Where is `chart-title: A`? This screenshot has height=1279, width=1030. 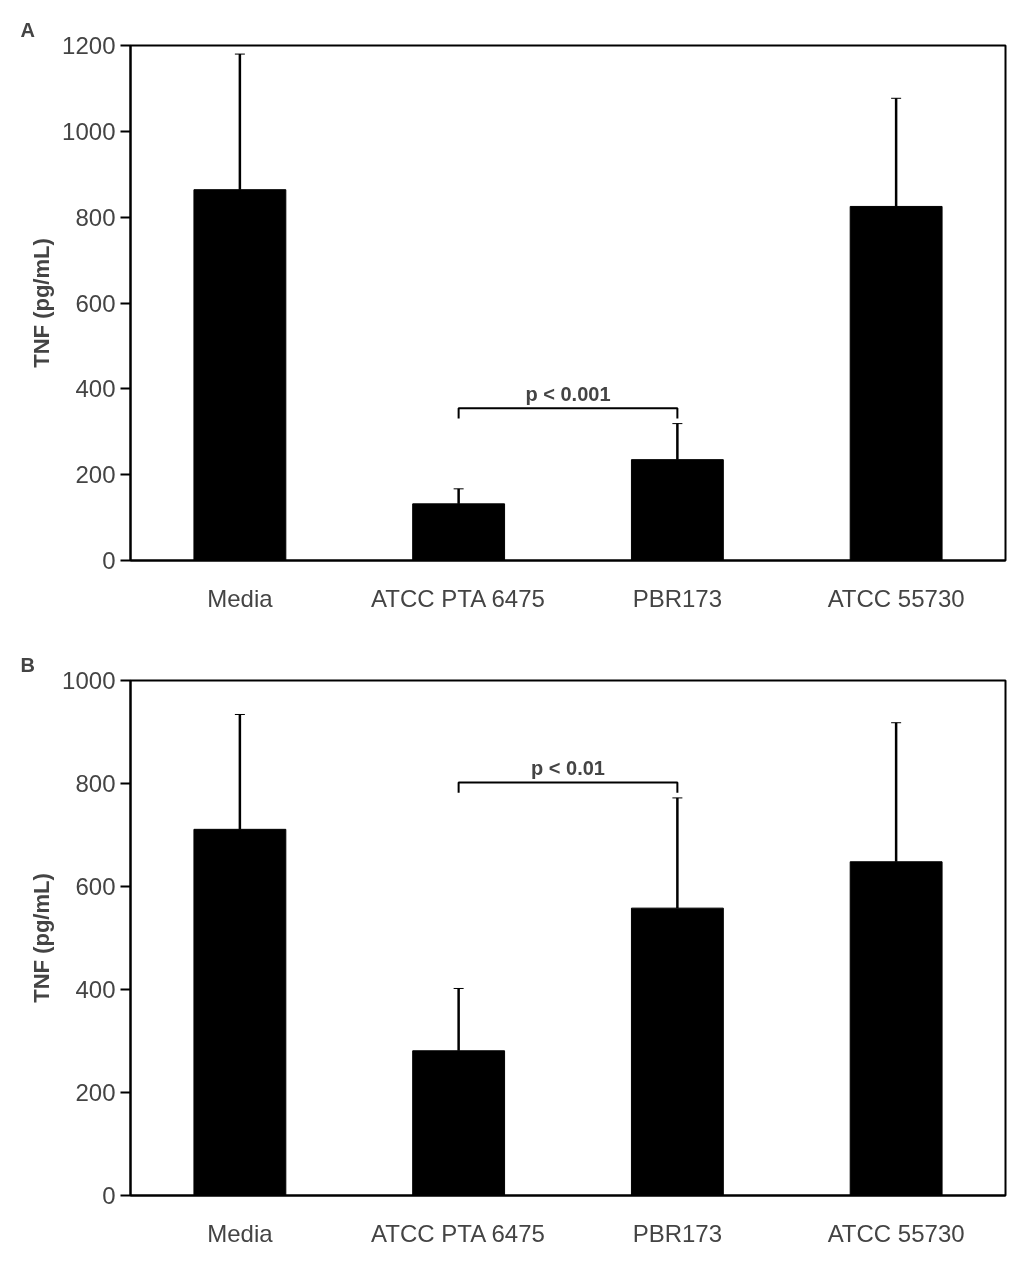
chart-title: A is located at coordinates (27, 29).